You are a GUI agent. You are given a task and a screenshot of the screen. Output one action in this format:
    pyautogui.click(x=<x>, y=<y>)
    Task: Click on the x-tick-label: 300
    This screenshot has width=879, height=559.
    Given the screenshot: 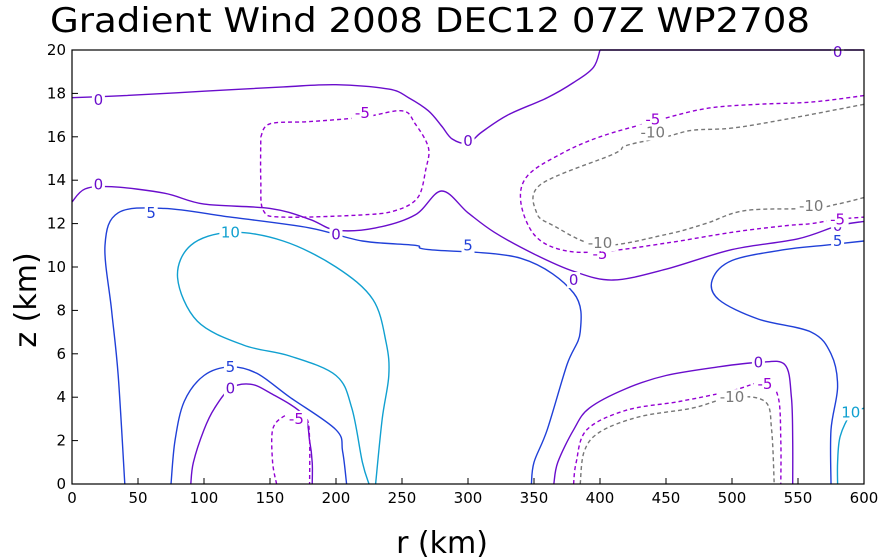 What is the action you would take?
    pyautogui.click(x=468, y=498)
    